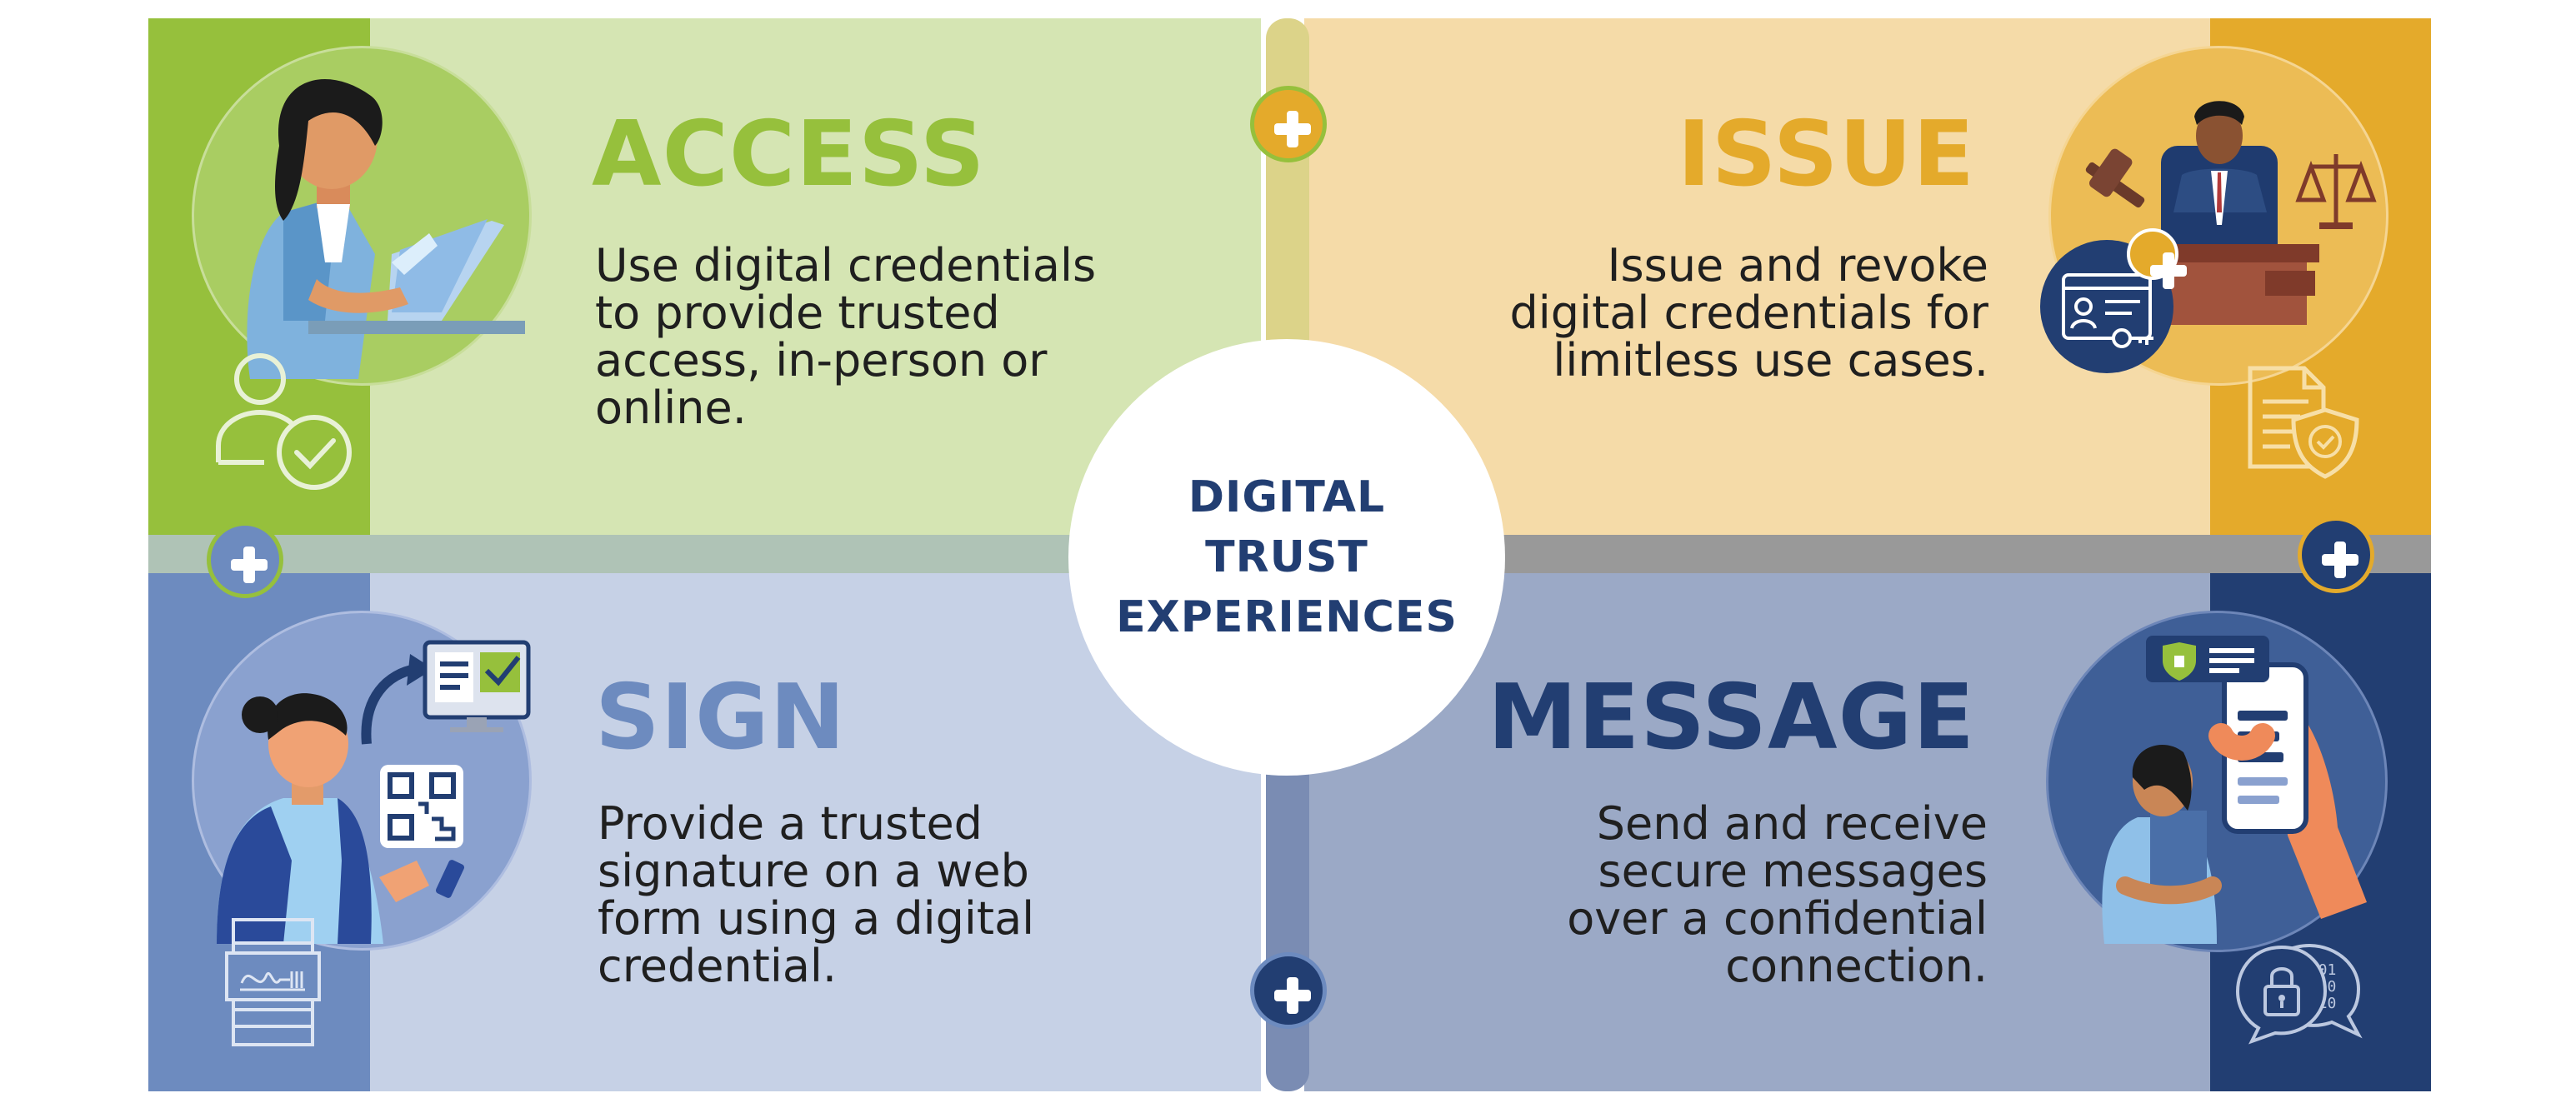 This screenshot has width=2576, height=1108. I want to click on center-circle: DIGITAL TRUST EXPERIENCES, so click(1287, 557).